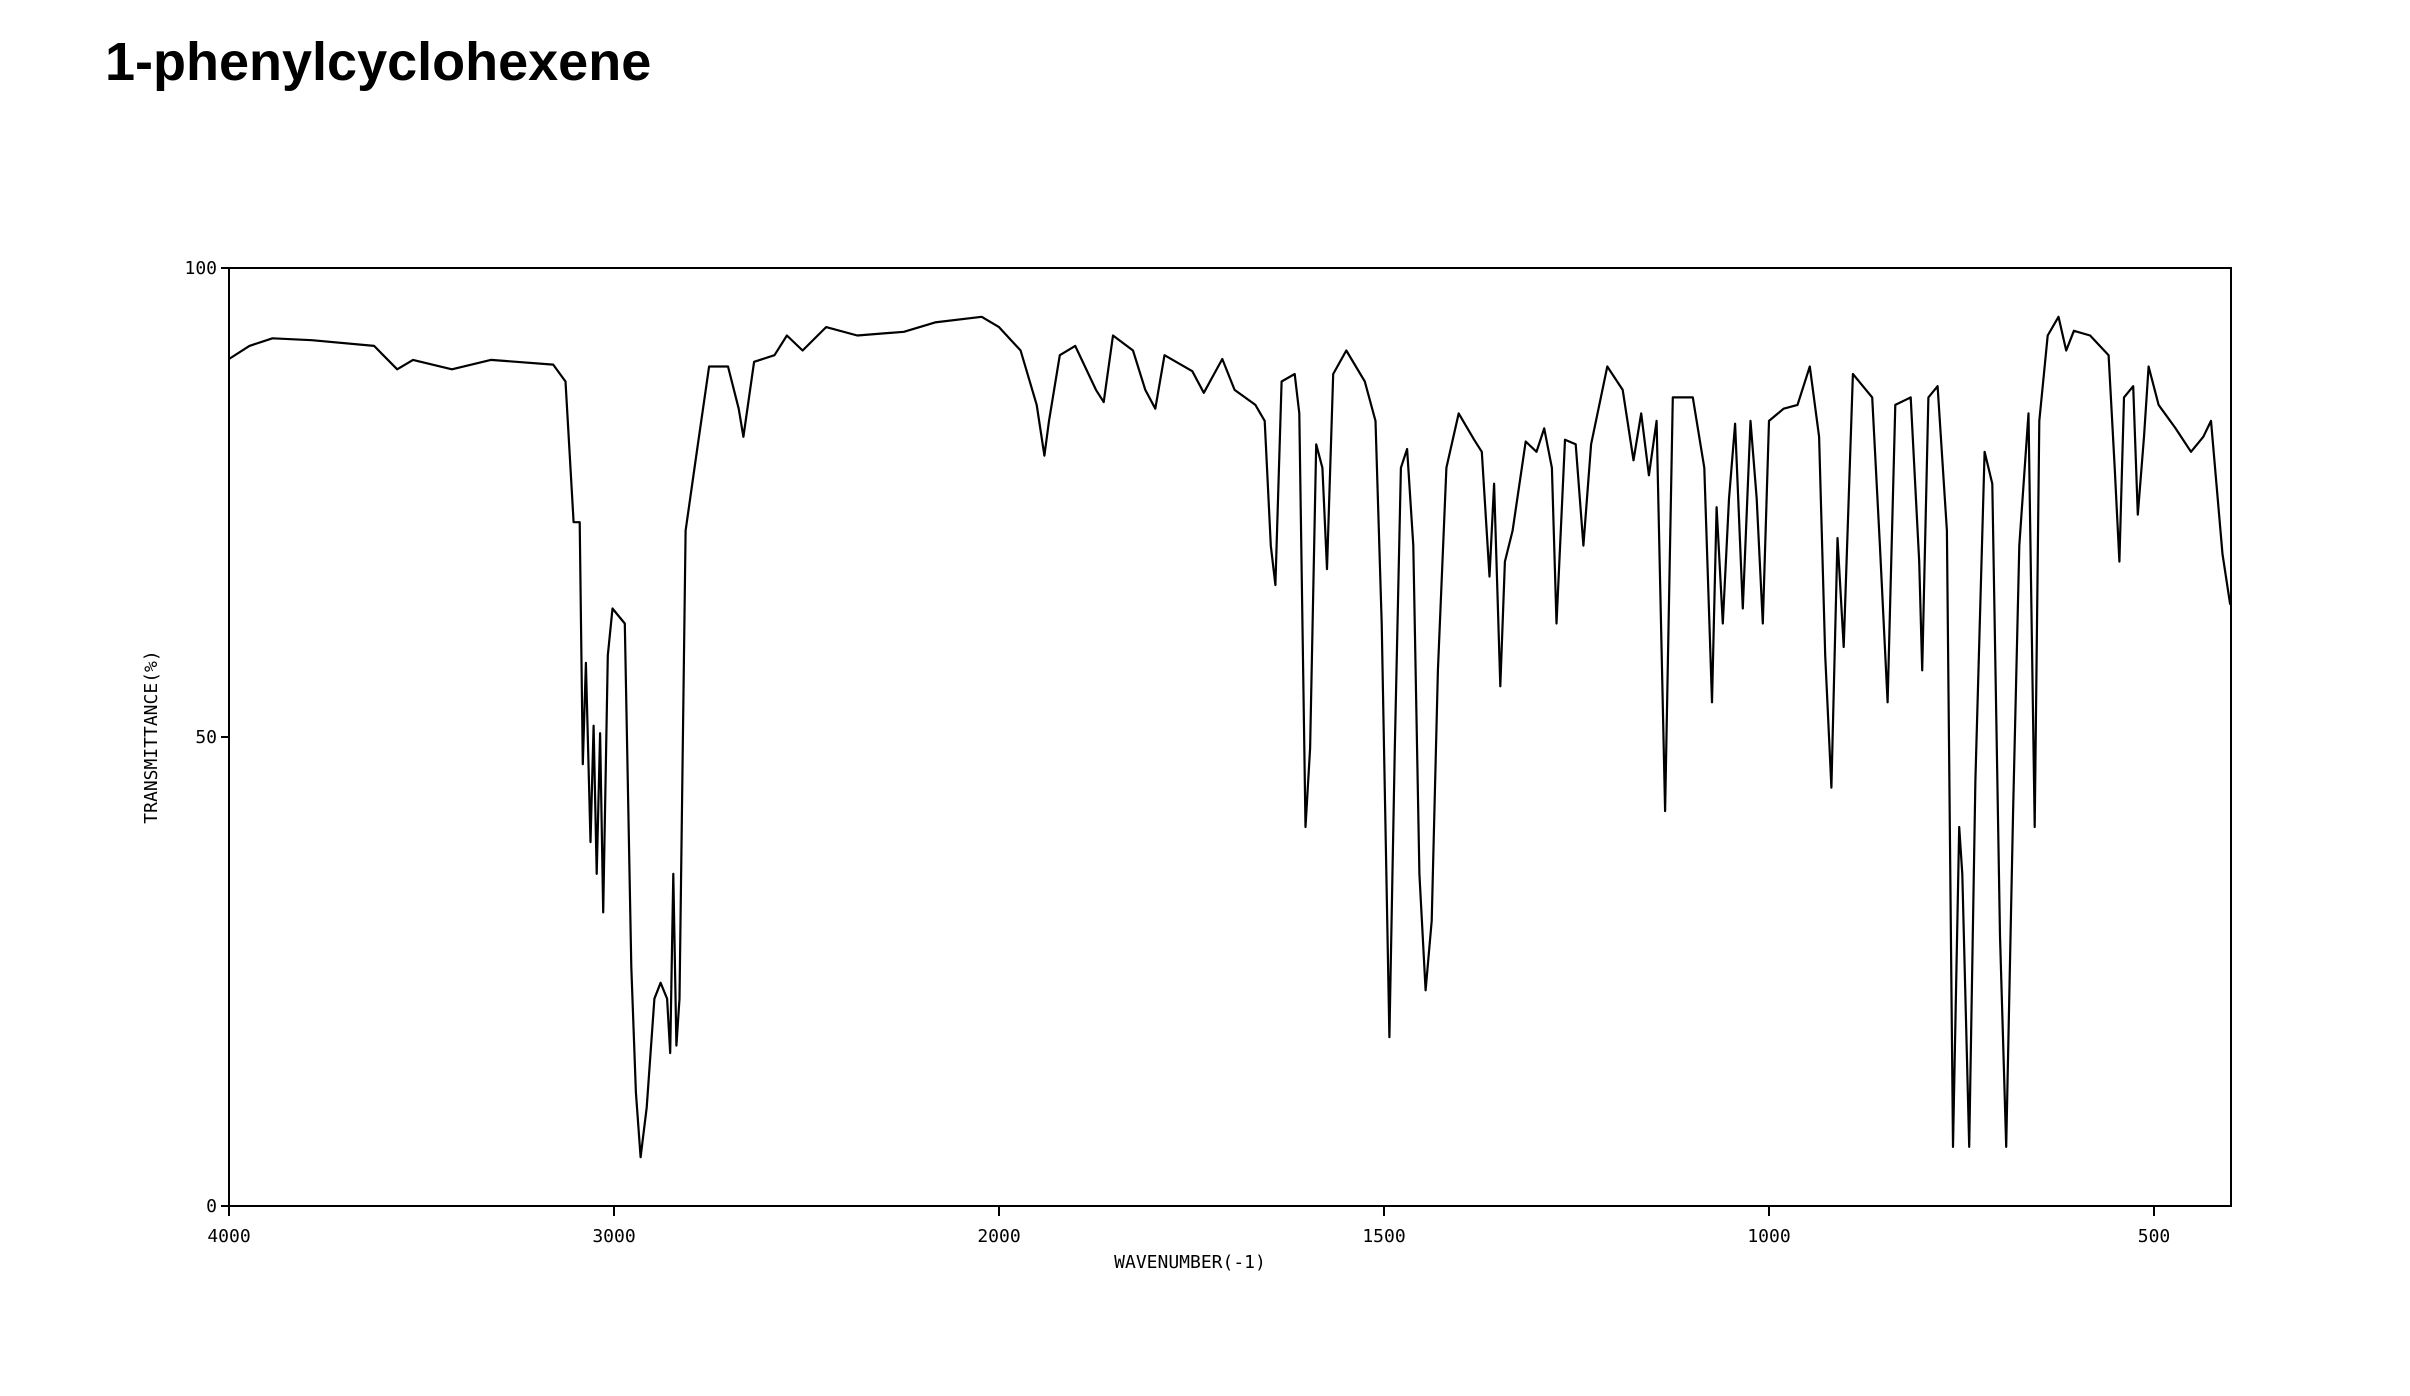  What do you see at coordinates (1190, 1262) in the screenshot?
I see `x-axis-label: WAVENUMBER(-1)` at bounding box center [1190, 1262].